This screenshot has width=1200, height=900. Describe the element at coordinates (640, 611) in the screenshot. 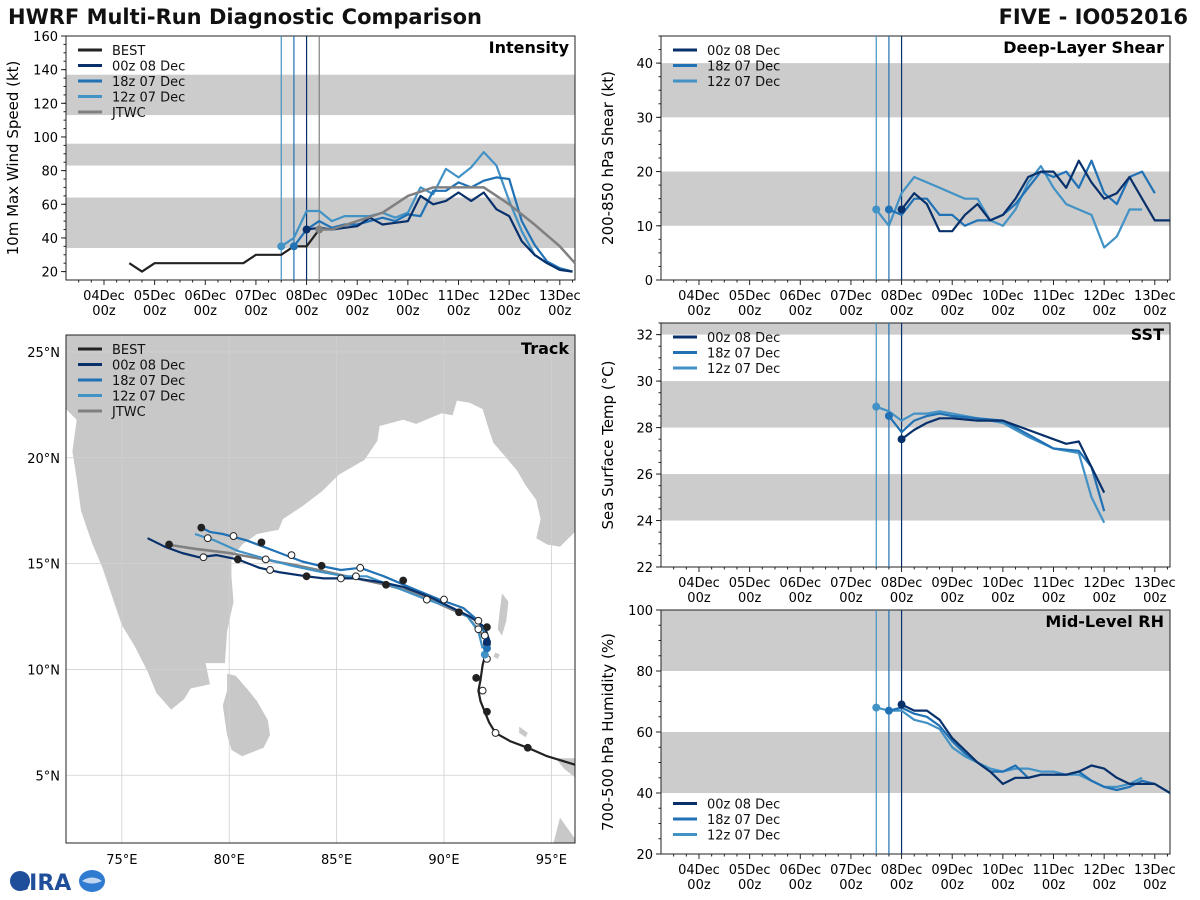

I see `y-tick-label: 100` at that location.